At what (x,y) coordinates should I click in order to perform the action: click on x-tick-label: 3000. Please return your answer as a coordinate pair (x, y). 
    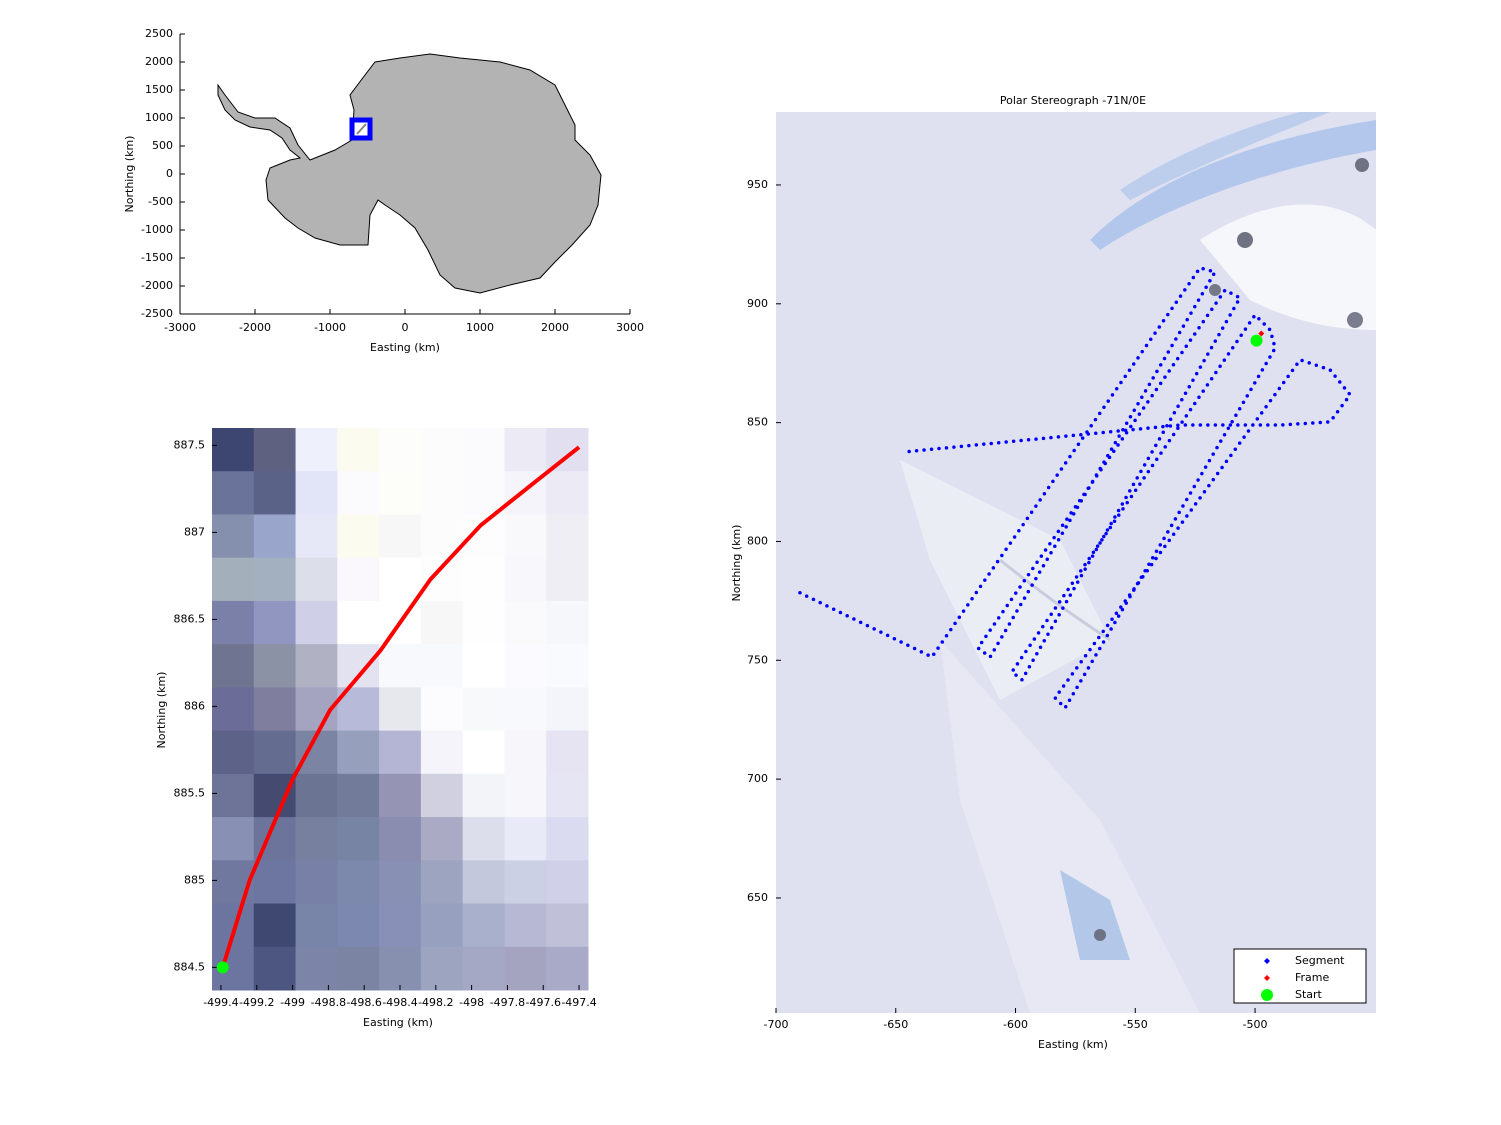
    Looking at the image, I should click on (630, 327).